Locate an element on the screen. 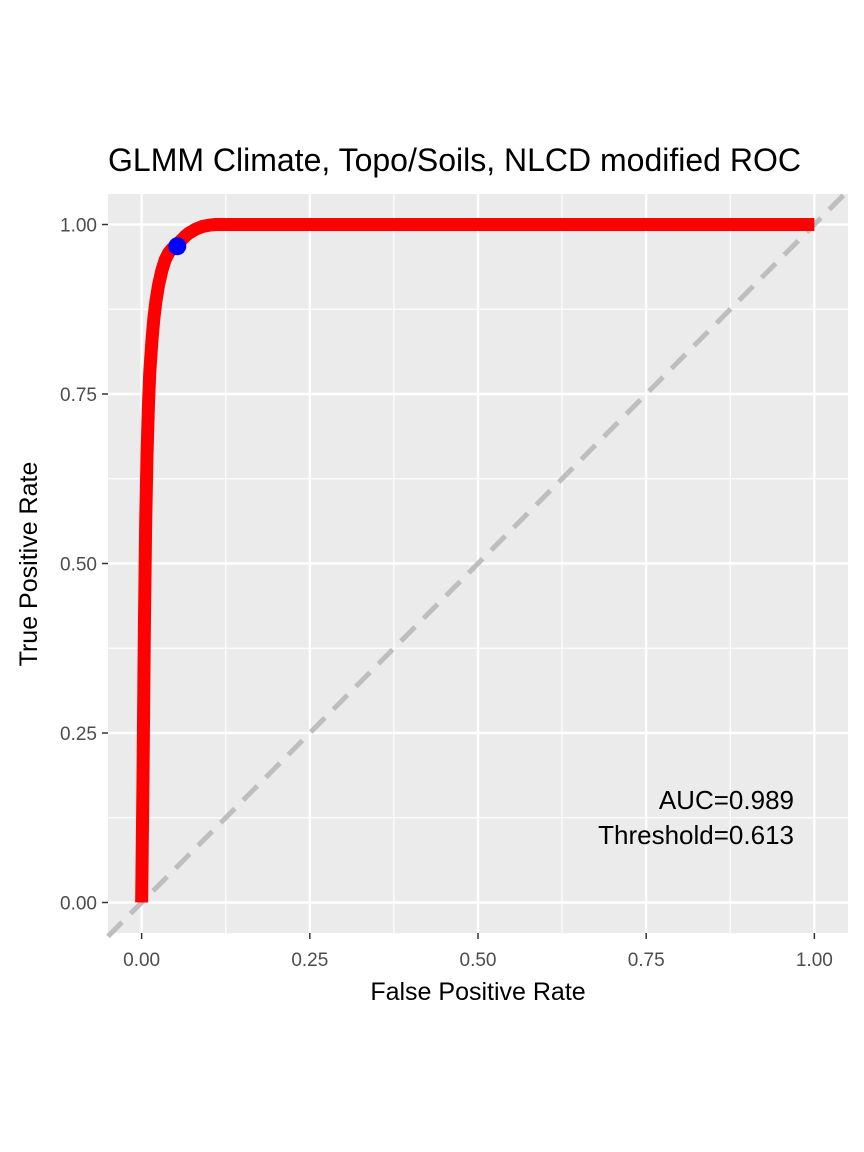  y-tick-label: 0.75 is located at coordinates (78, 395).